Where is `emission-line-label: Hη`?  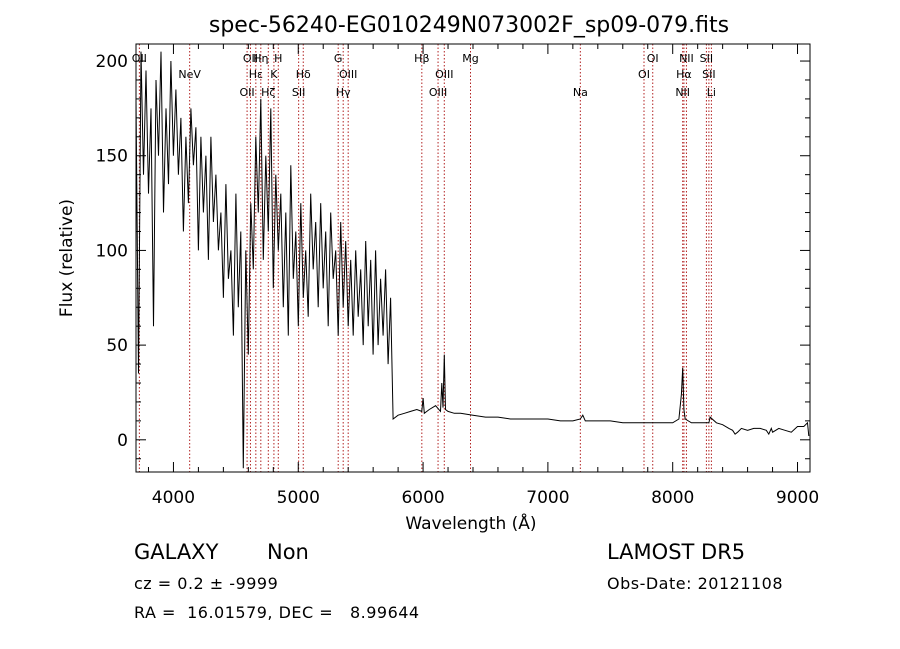 emission-line-label: Hη is located at coordinates (260, 58).